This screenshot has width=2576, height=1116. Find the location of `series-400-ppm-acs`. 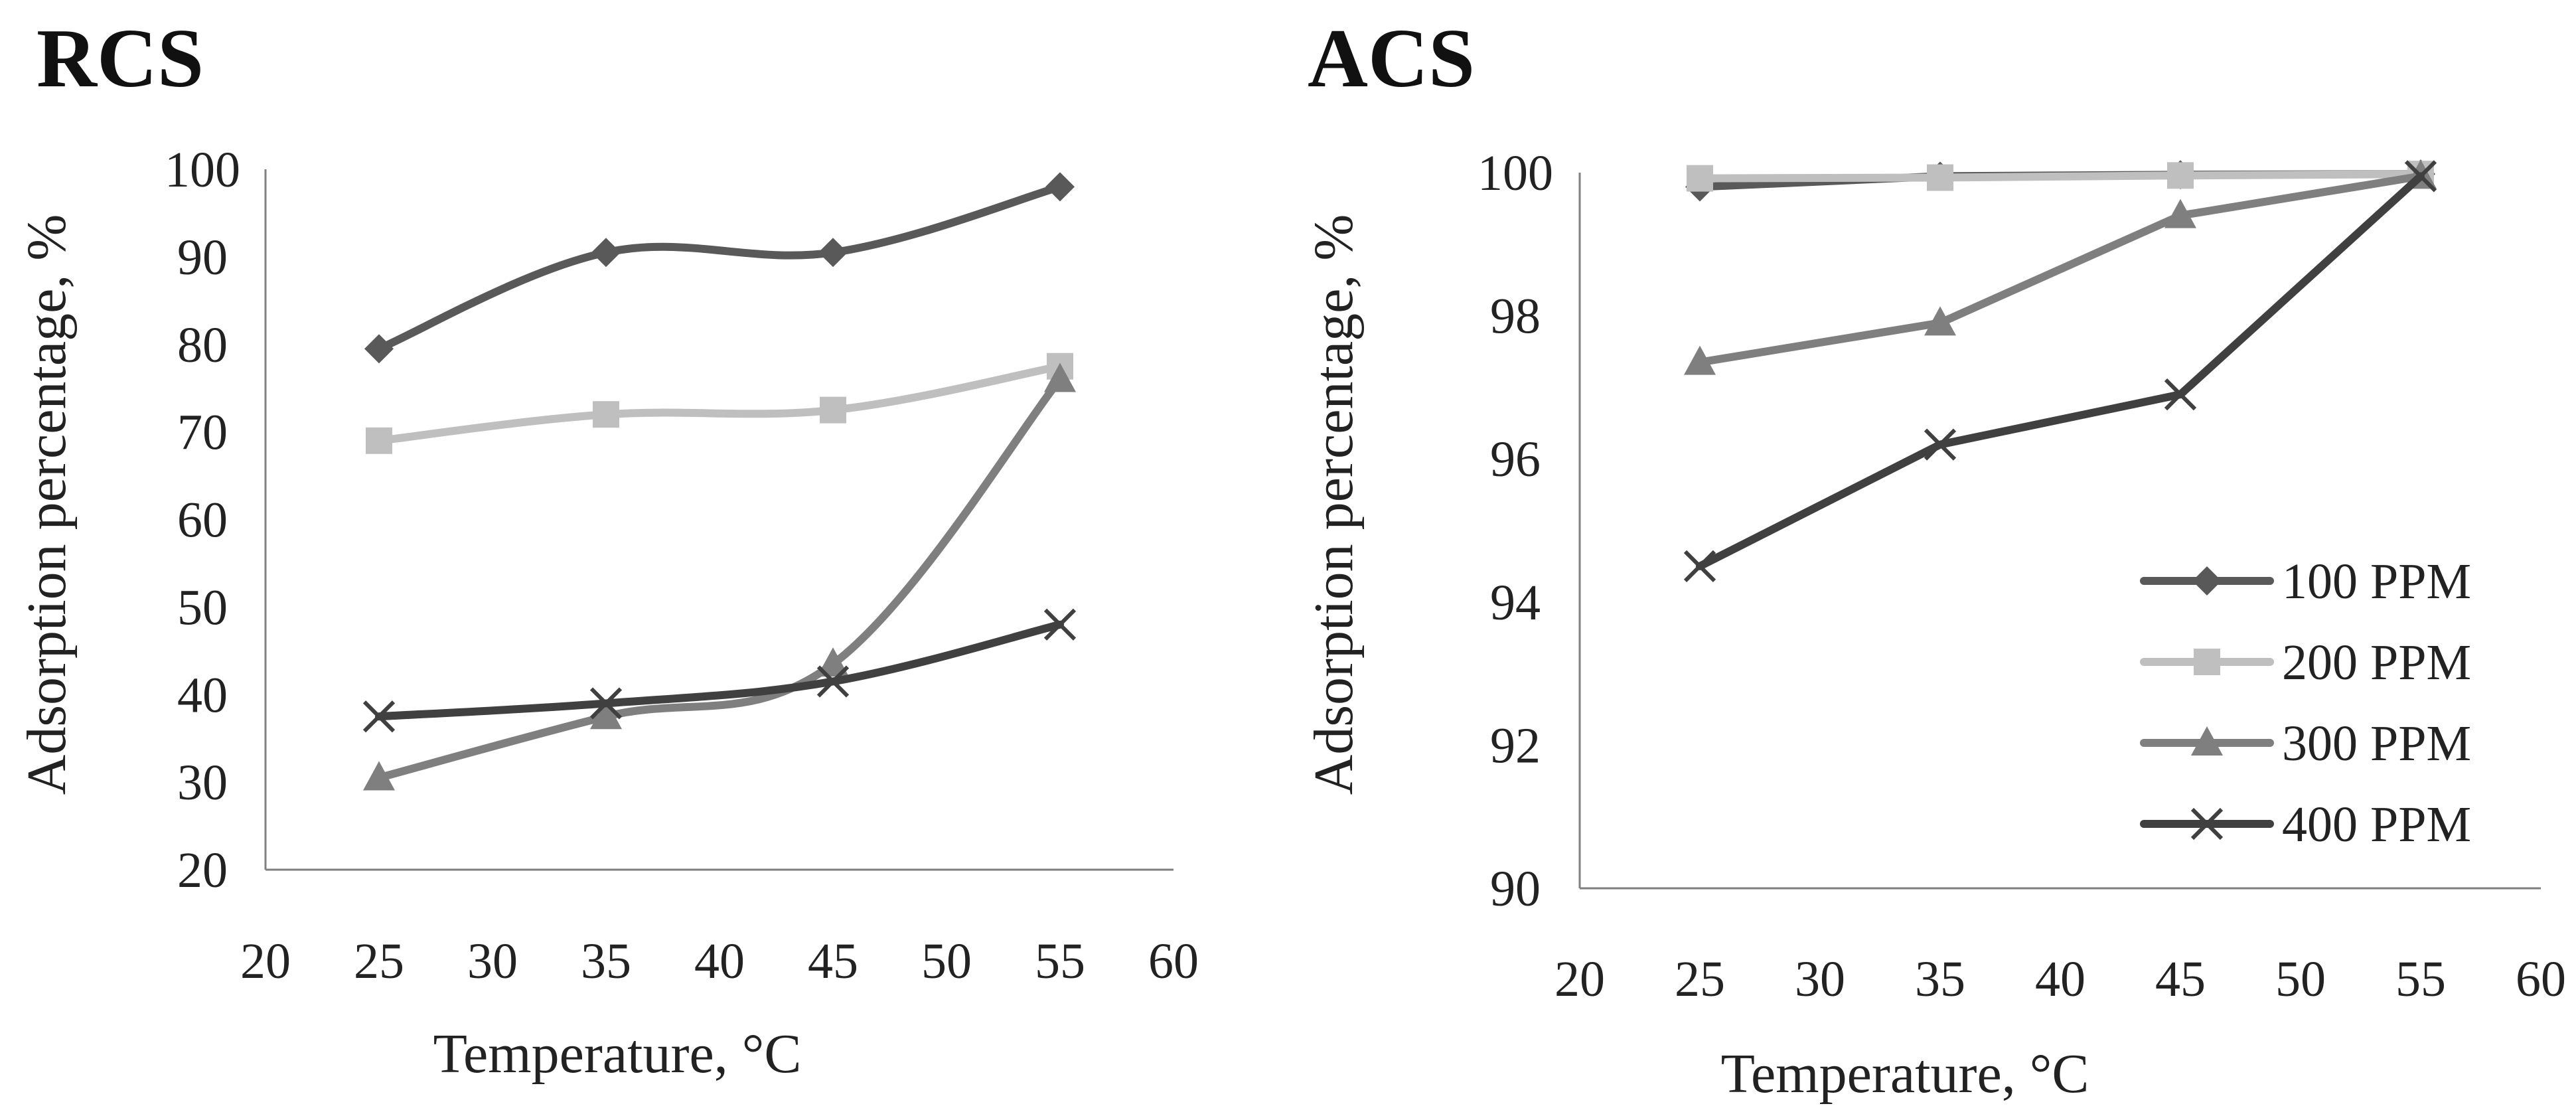

series-400-ppm-acs is located at coordinates (2060, 371).